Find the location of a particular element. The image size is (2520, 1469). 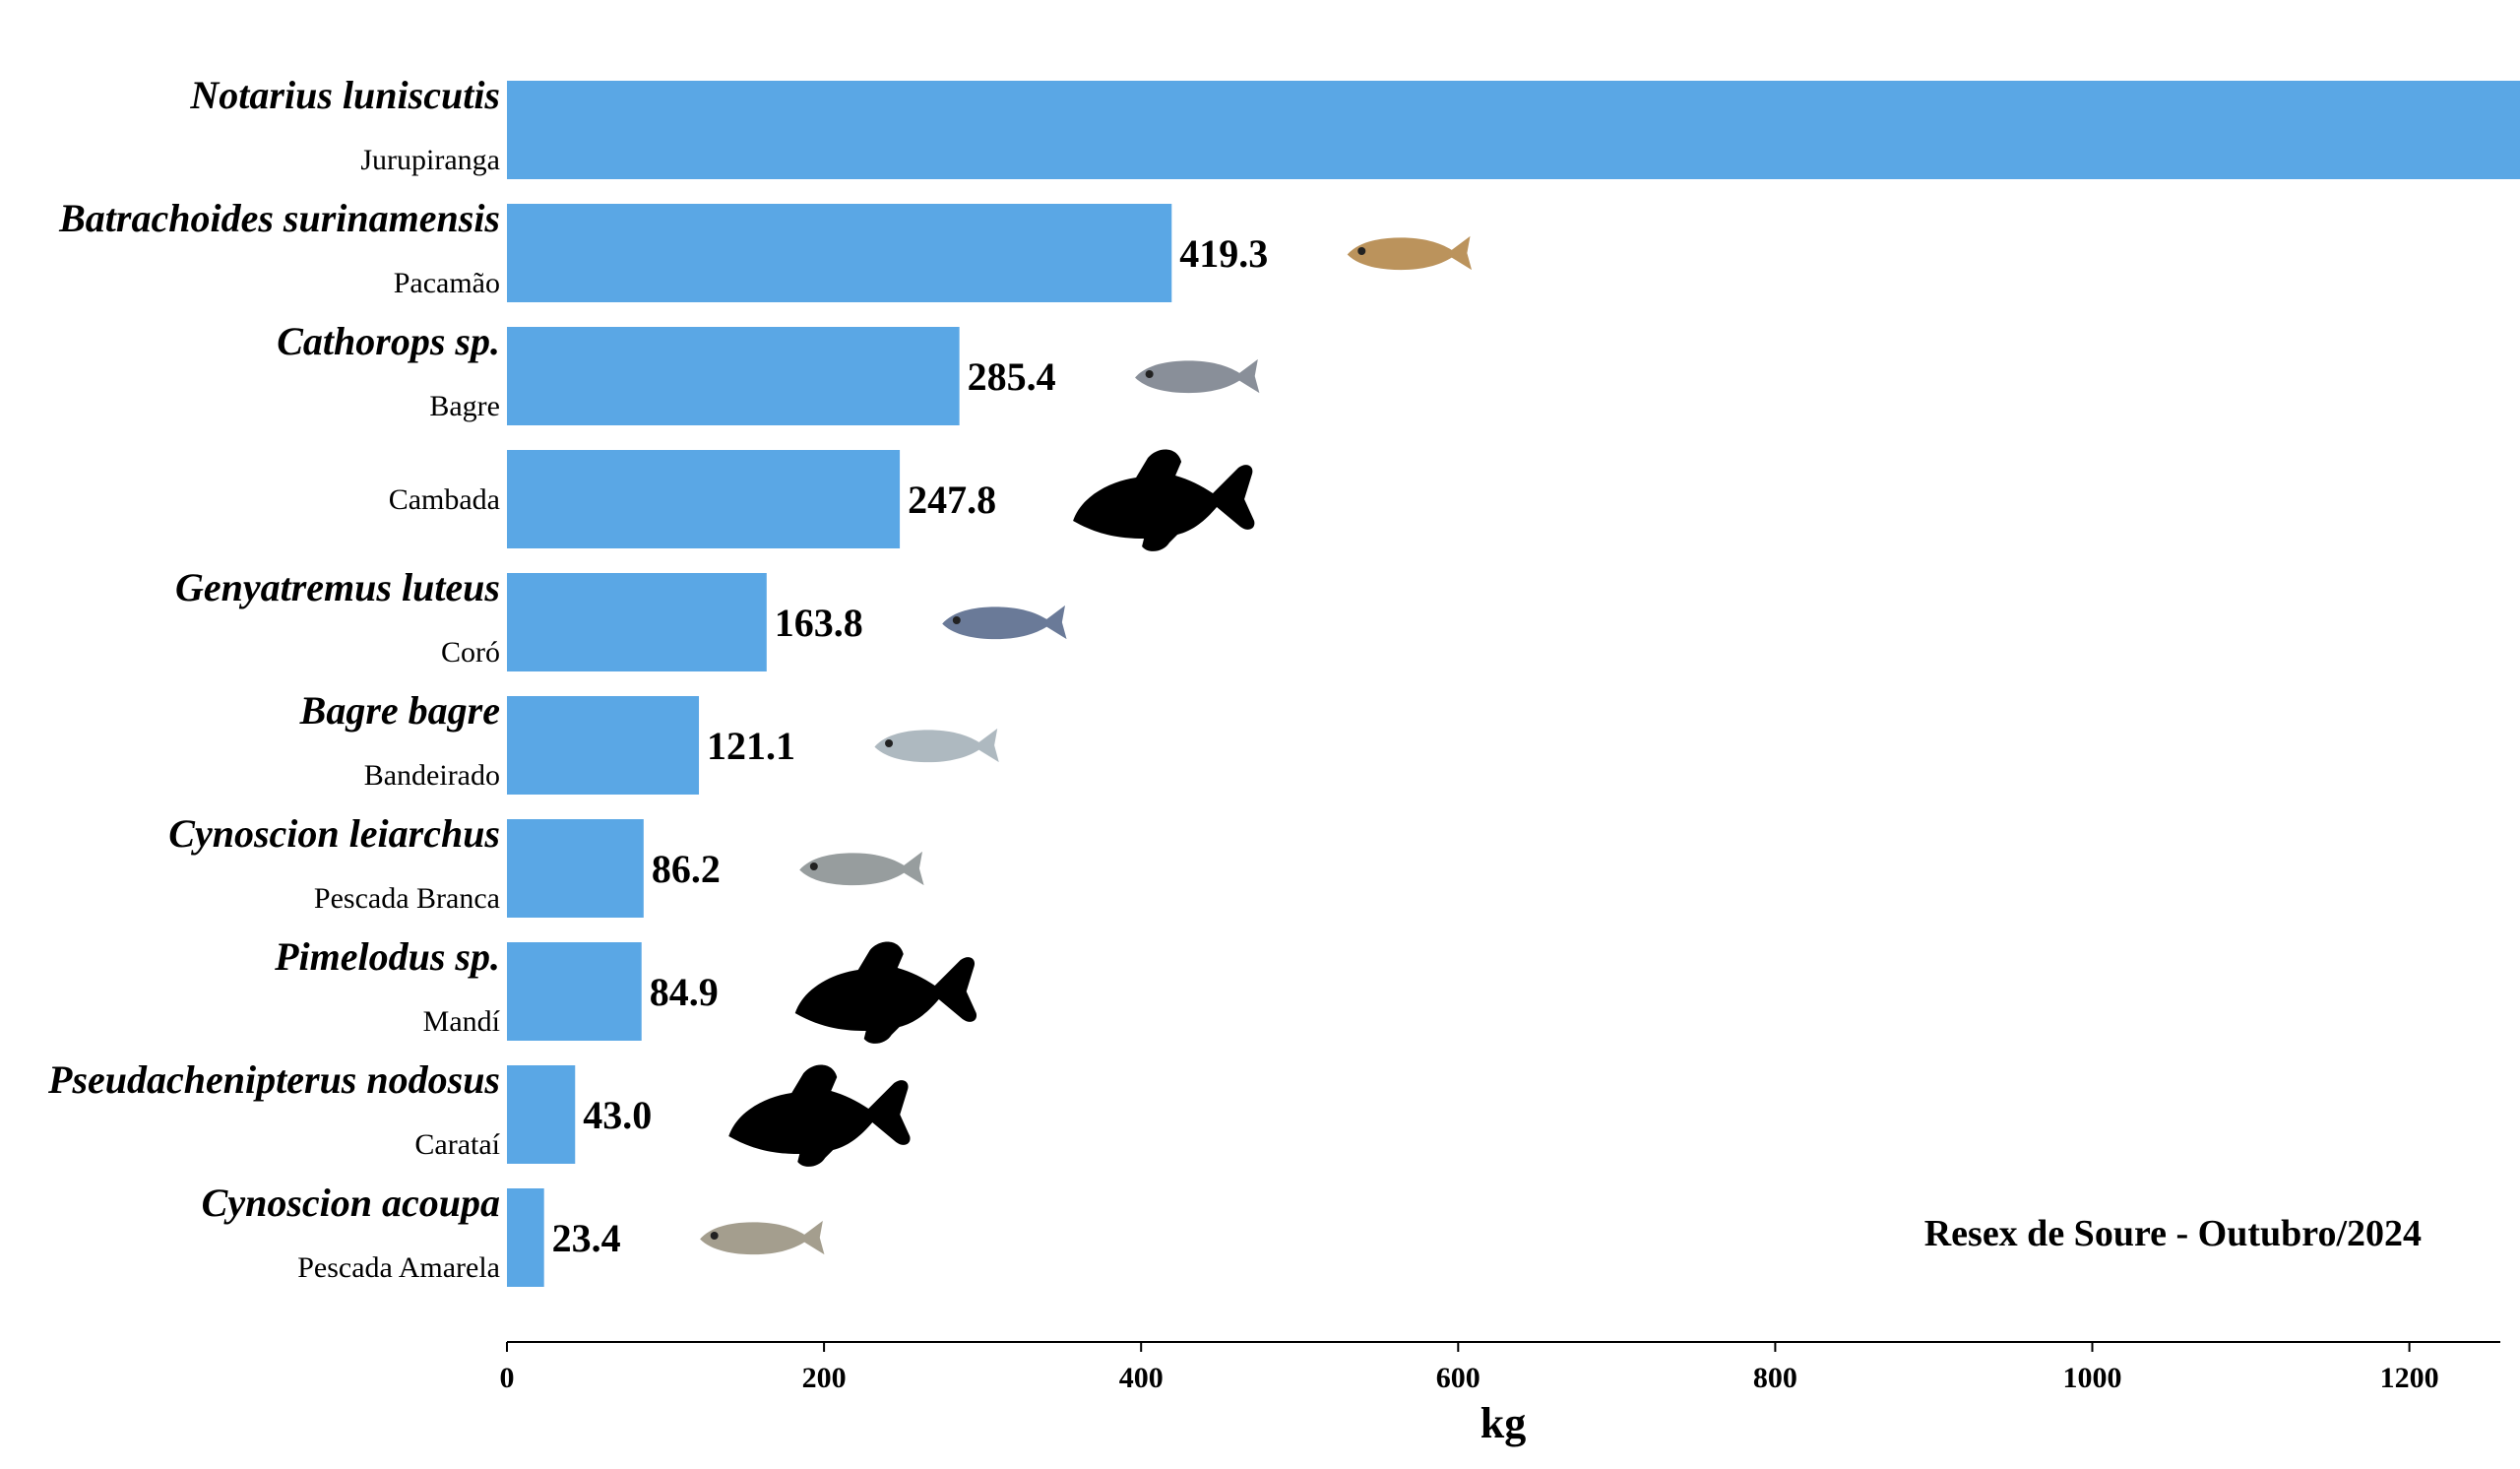

scientific-name-label: Bagre bagre is located at coordinates (399, 711).